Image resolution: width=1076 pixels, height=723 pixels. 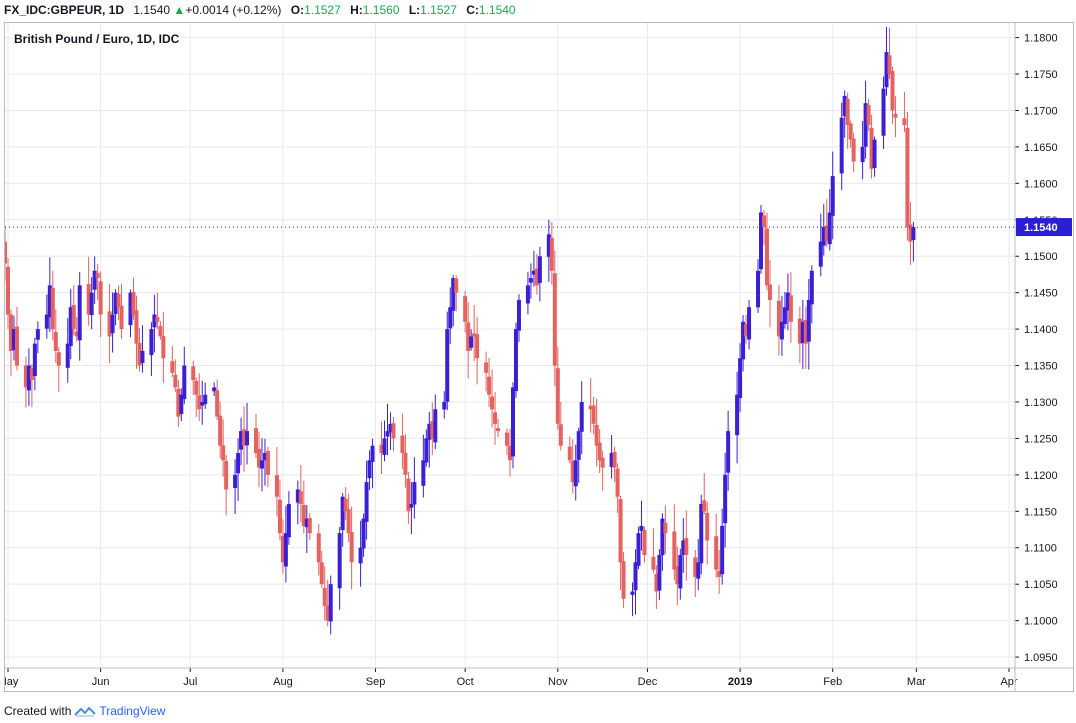 I want to click on y-tick-label: 1.1600, so click(x=1041, y=184).